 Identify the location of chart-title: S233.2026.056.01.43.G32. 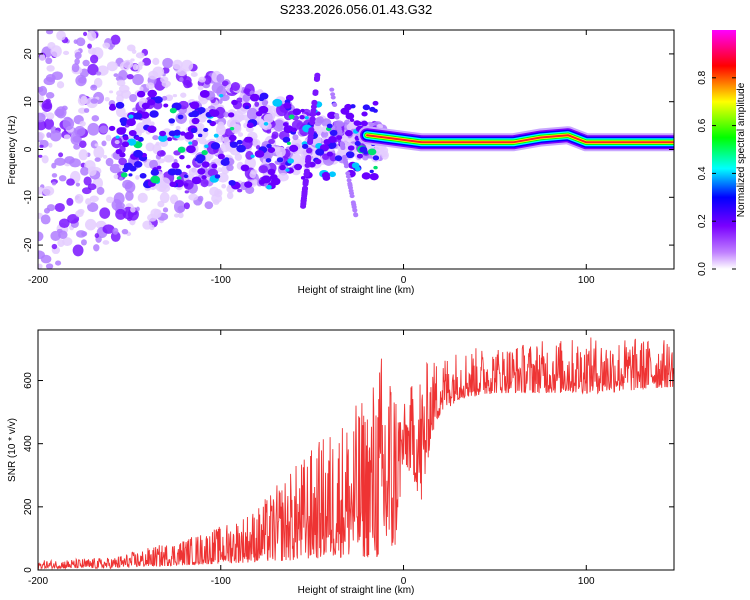
(356, 9).